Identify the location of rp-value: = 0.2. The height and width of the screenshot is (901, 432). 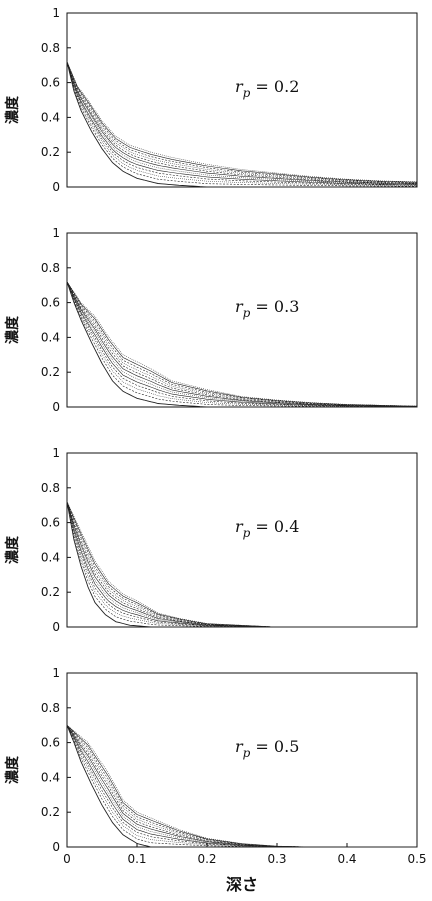
(274, 86).